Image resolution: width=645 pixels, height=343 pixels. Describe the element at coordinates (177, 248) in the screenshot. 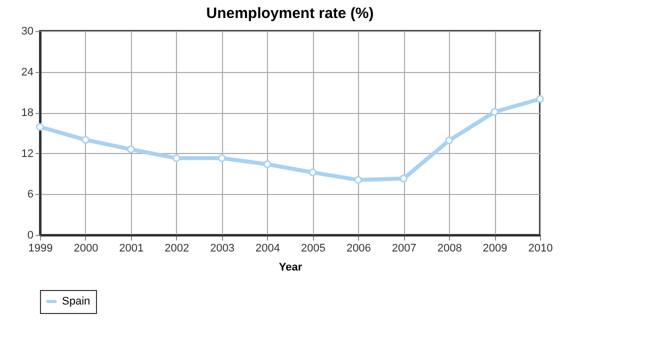

I see `x-tick-label: 2002` at that location.